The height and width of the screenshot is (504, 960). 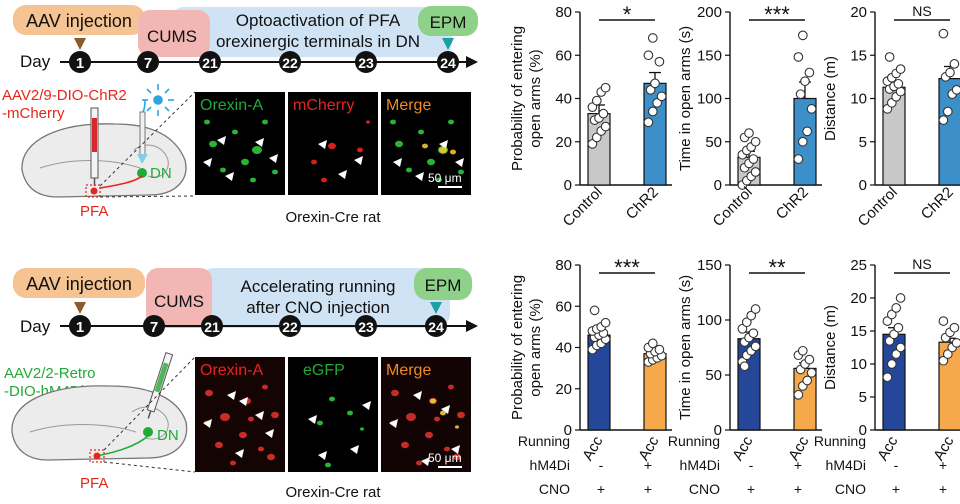 What do you see at coordinates (448, 63) in the screenshot?
I see `svg-text: 24` at bounding box center [448, 63].